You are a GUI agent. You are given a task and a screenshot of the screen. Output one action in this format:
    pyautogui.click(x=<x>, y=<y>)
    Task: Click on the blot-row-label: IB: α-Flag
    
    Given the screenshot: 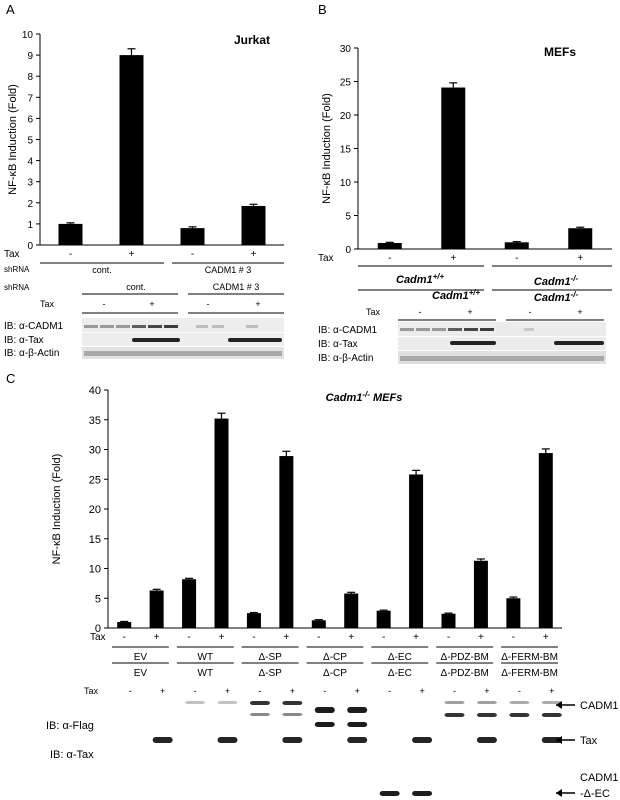 What is the action you would take?
    pyautogui.click(x=70, y=726)
    